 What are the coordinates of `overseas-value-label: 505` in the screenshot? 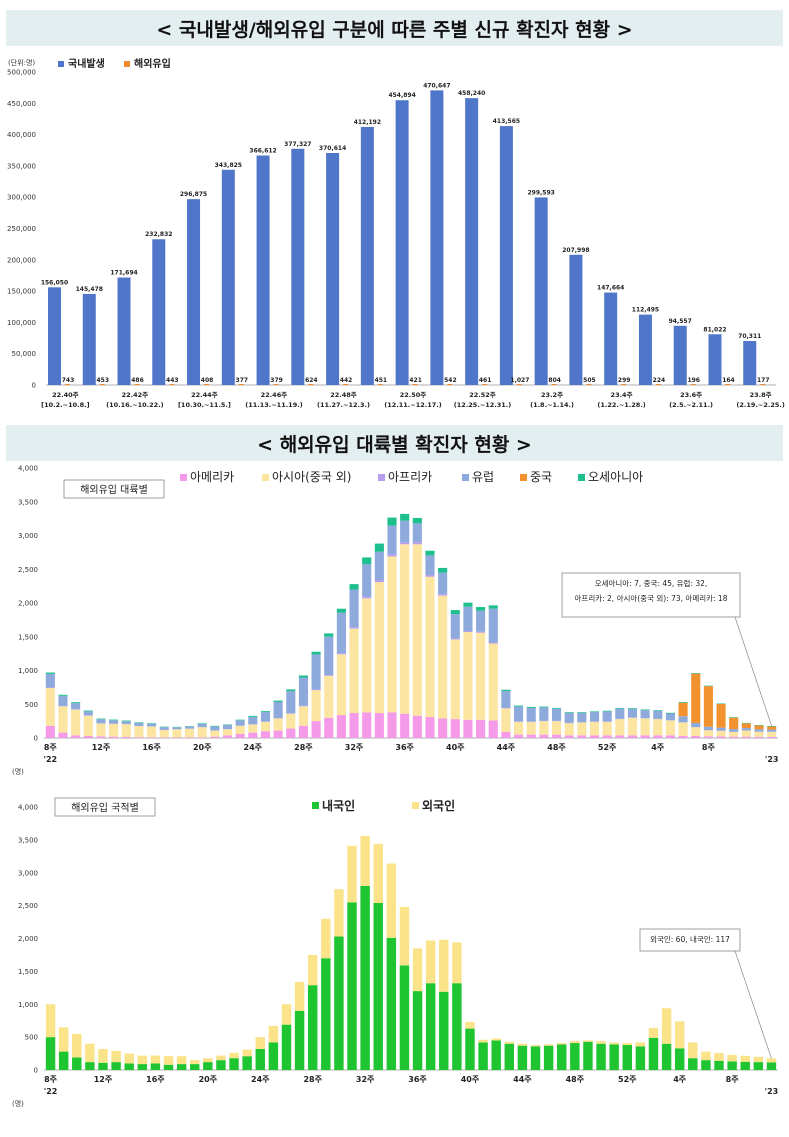 It's located at (589, 380).